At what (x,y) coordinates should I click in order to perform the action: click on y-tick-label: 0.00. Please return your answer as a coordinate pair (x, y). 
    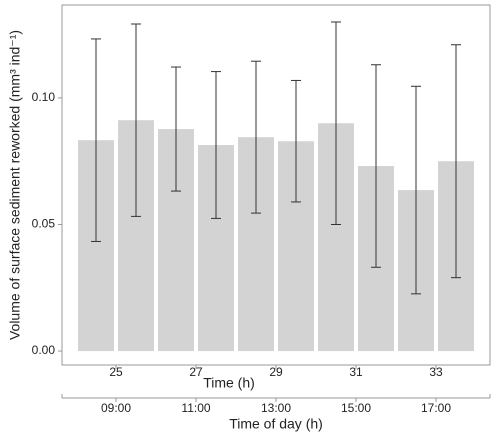
    Looking at the image, I should click on (44, 350).